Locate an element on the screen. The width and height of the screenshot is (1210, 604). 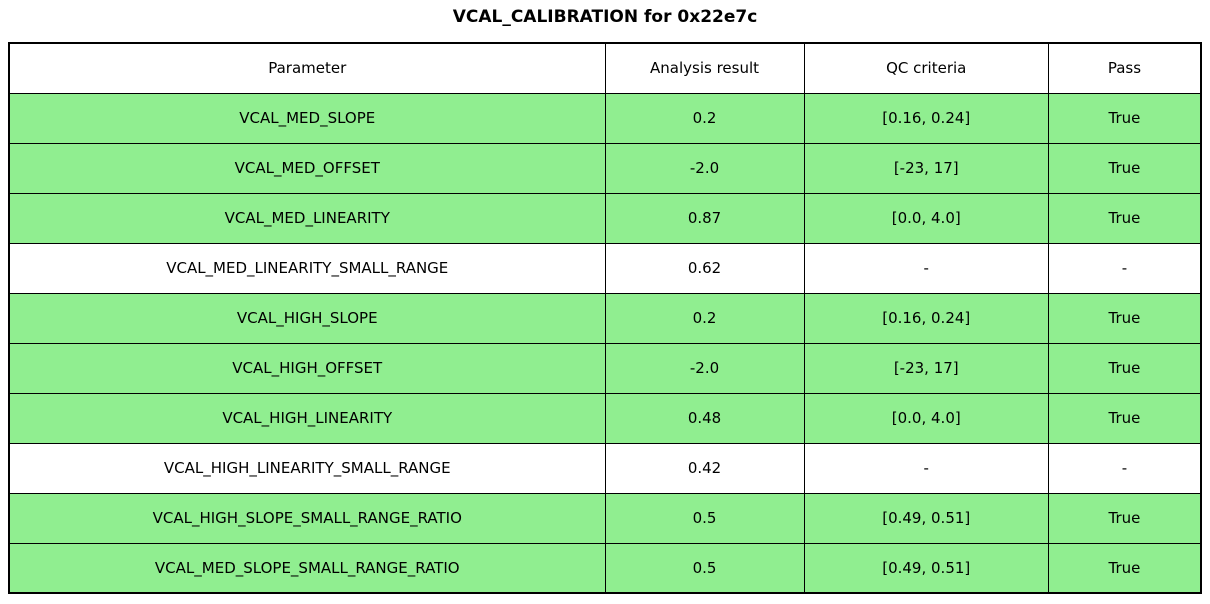
header-pass: Pass is located at coordinates (1124, 68).